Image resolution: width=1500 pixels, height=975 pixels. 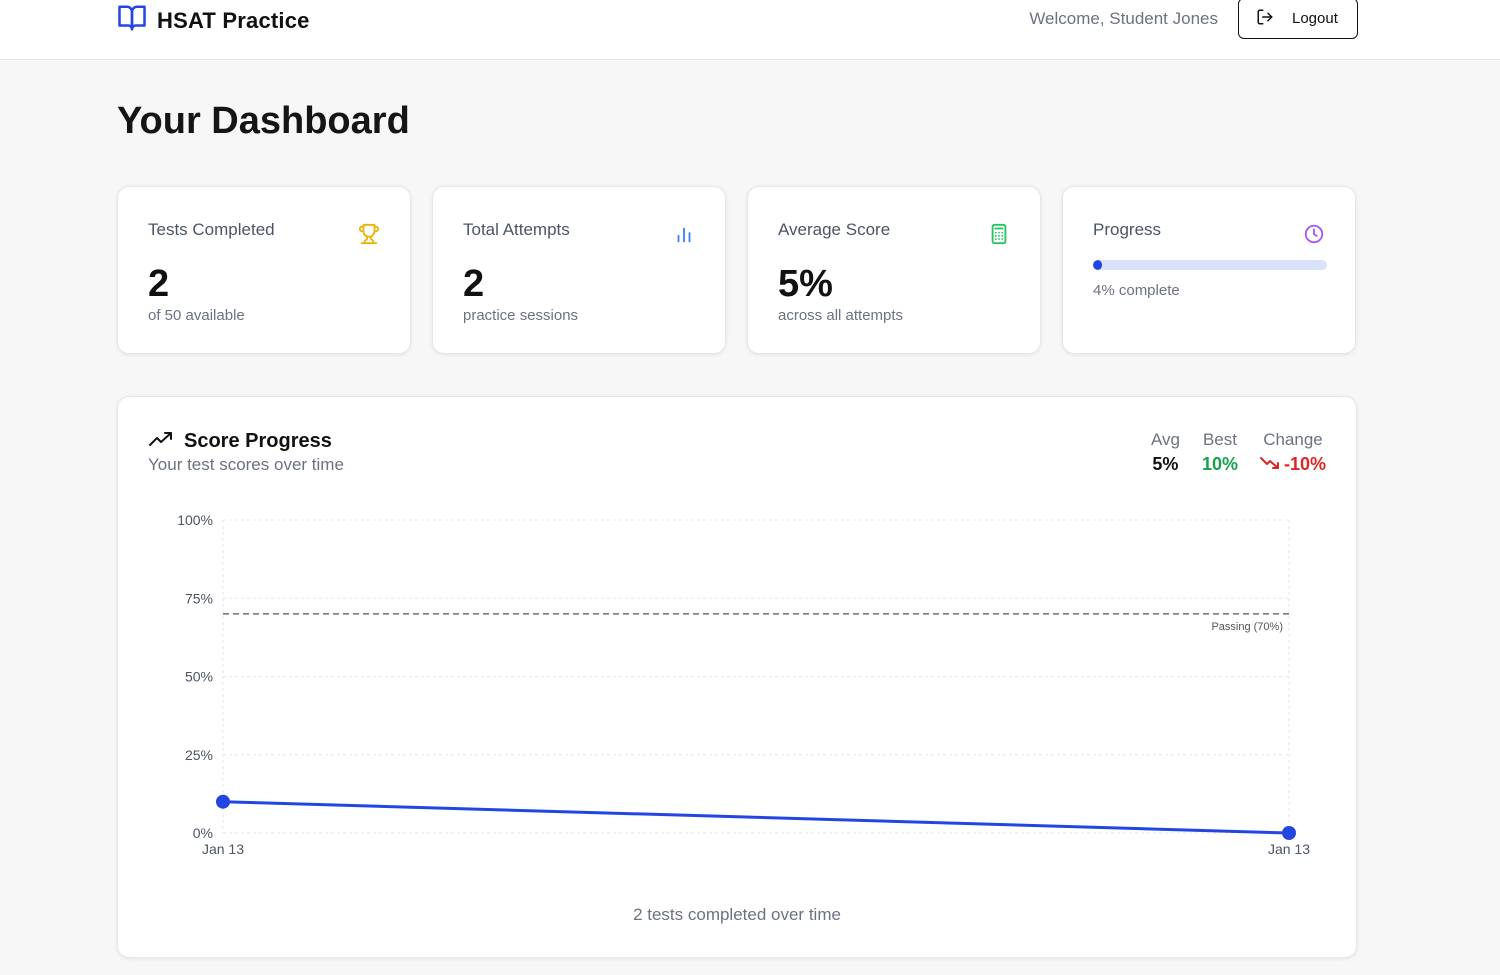 I want to click on change-value-wrap: -10%, so click(x=1292, y=464).